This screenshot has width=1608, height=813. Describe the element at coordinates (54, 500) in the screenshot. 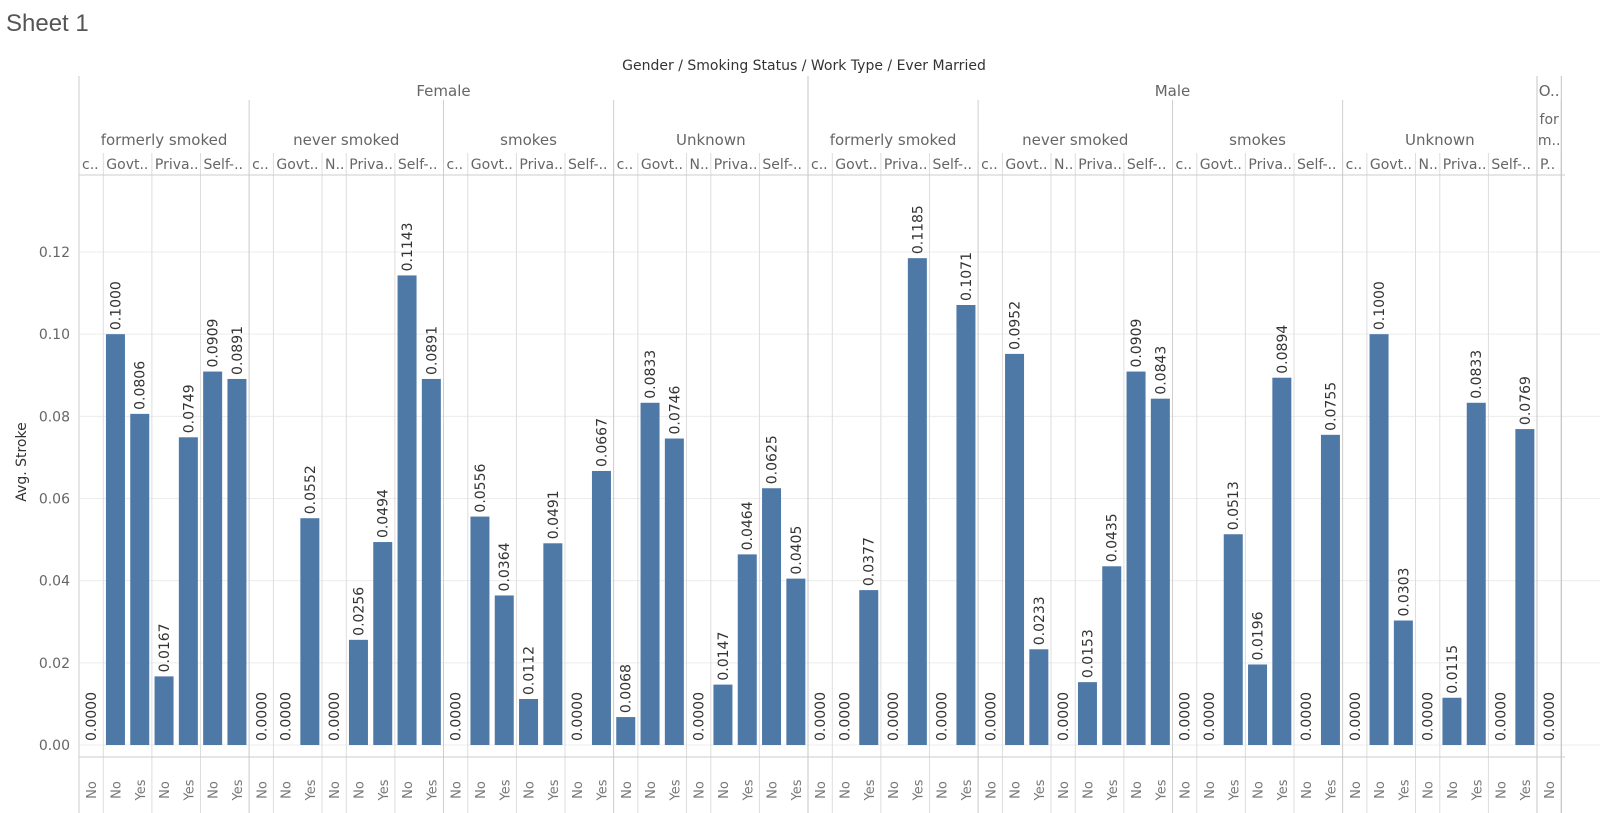

I see `y-tick-label: 0.06` at that location.